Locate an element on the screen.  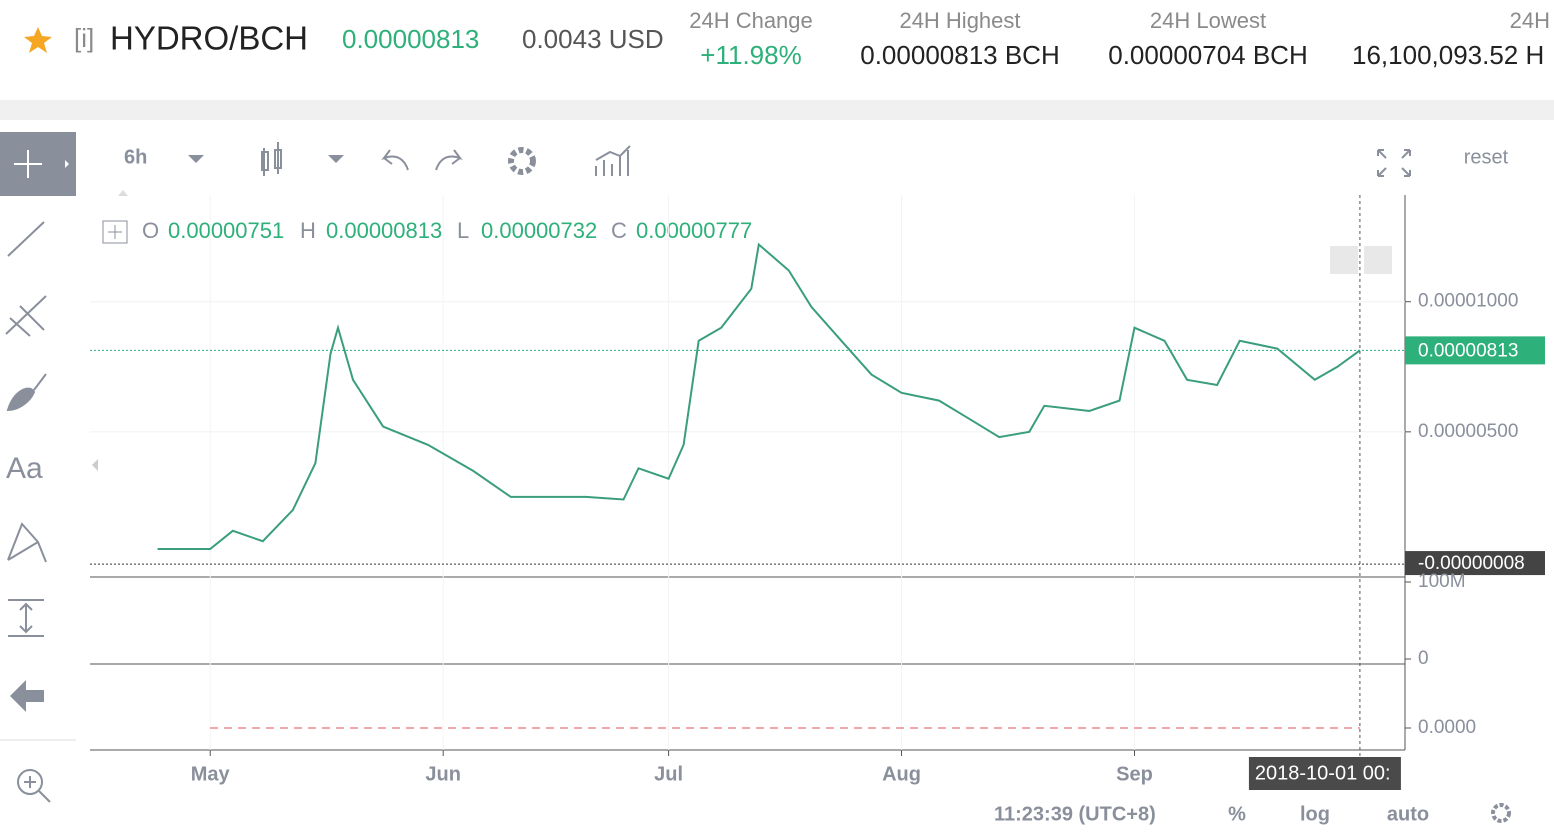
stat-label: 24H Highest is located at coordinates (959, 20).